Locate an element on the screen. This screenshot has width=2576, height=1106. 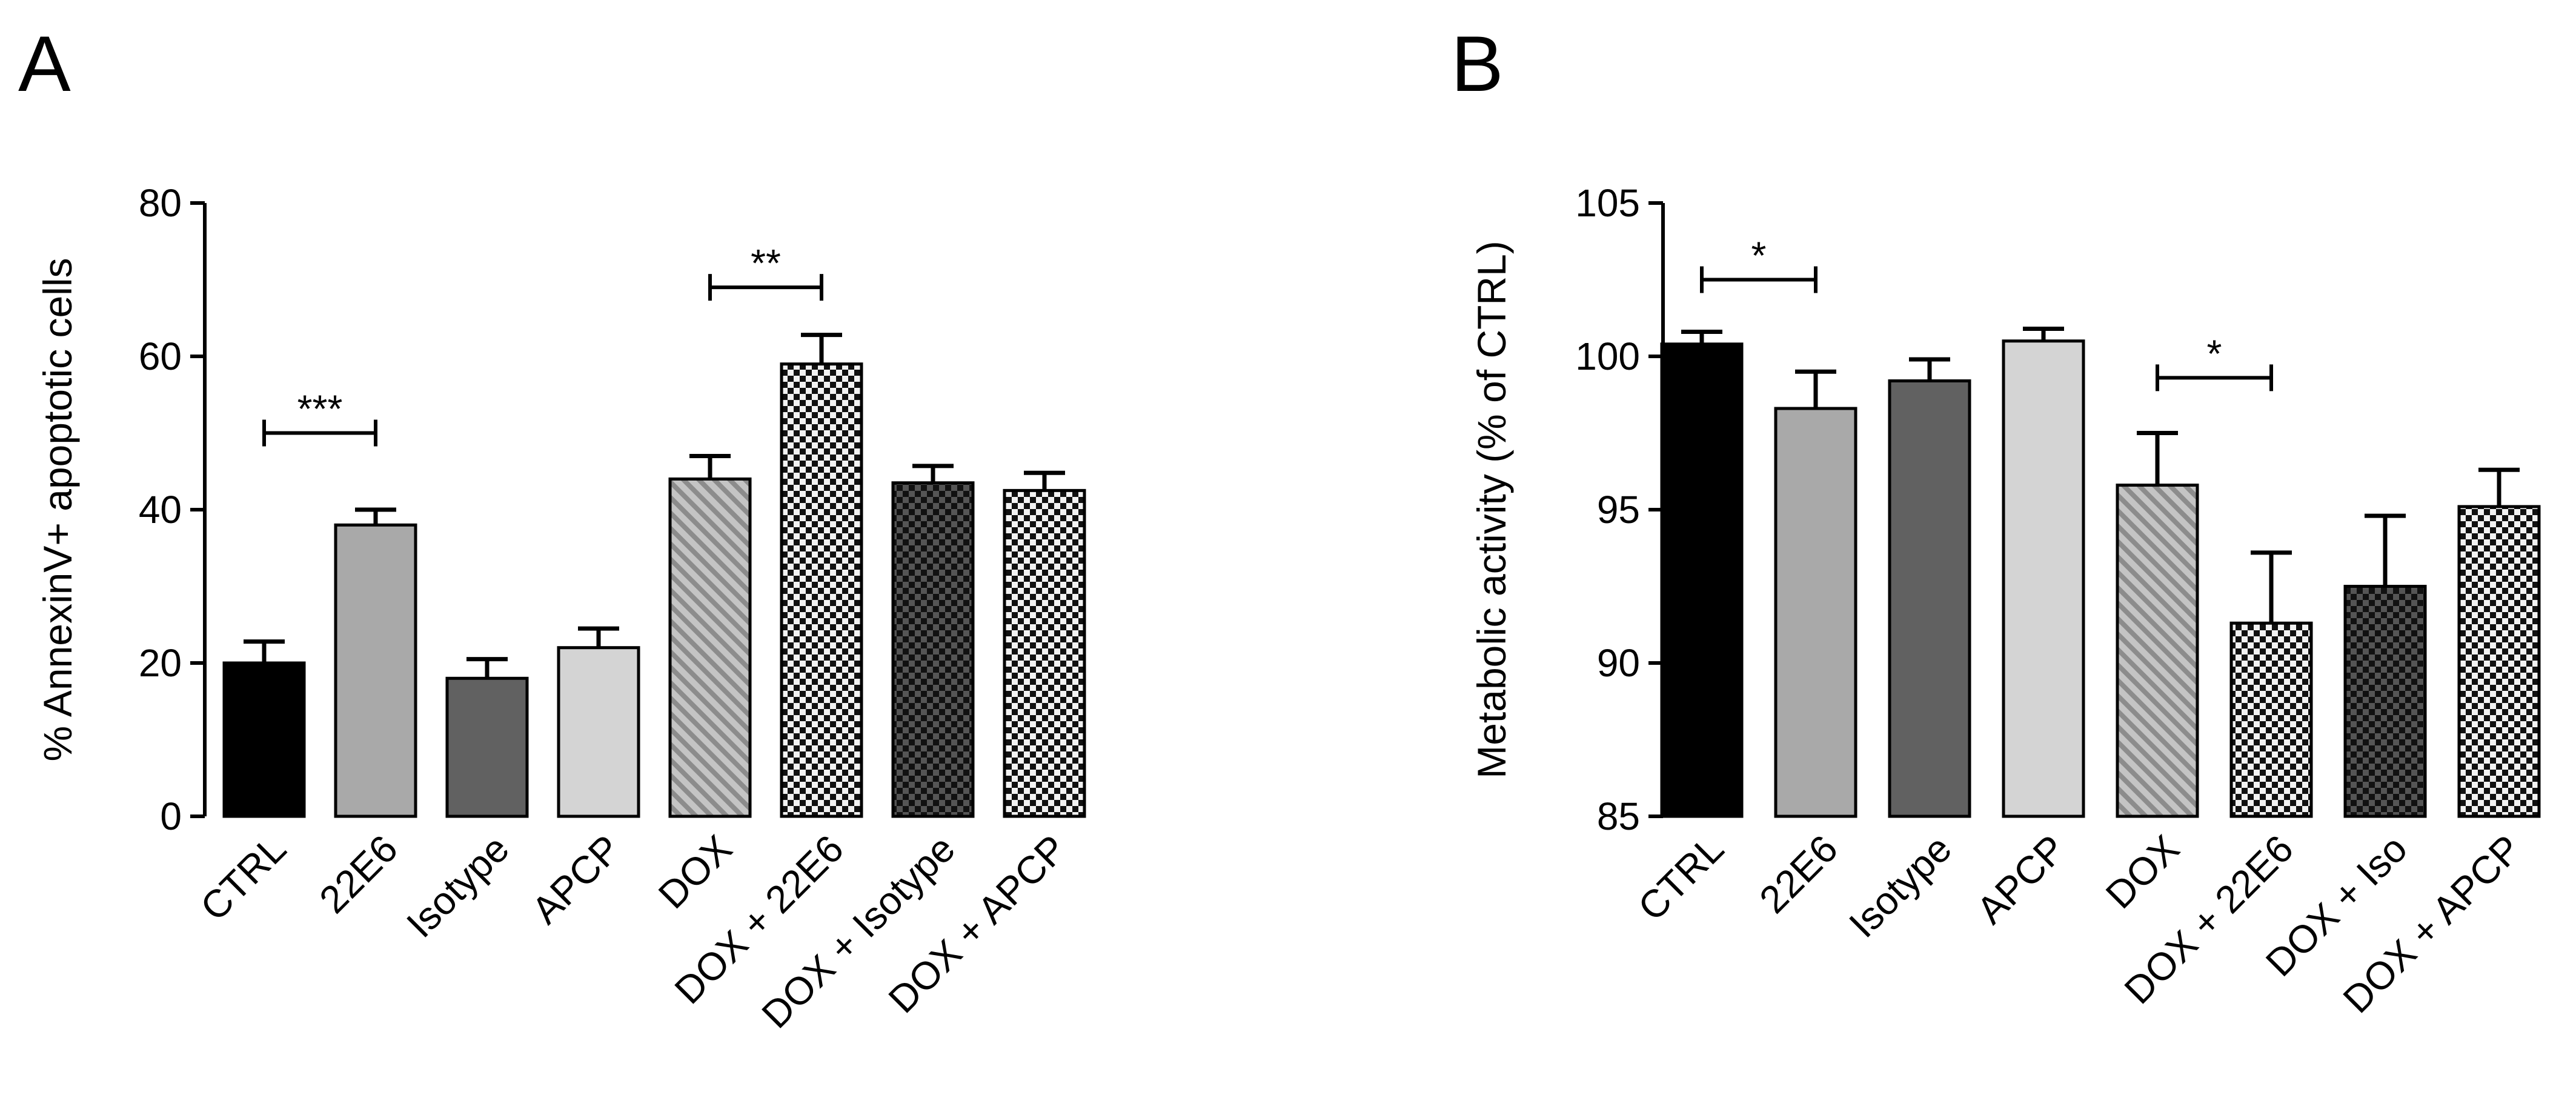
bar-dox-iso is located at coordinates (2385, 702).